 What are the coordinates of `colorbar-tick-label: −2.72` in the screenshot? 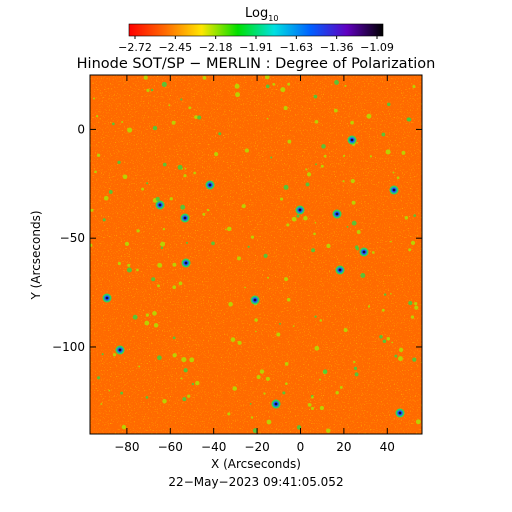 It's located at (135, 47).